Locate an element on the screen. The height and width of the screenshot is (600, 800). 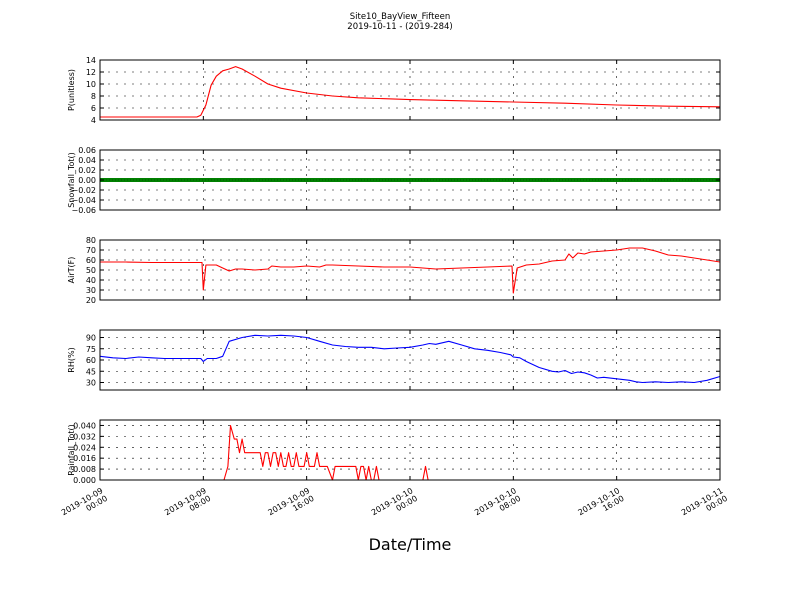
y-tick-label: 0.06 is located at coordinates (87, 150).